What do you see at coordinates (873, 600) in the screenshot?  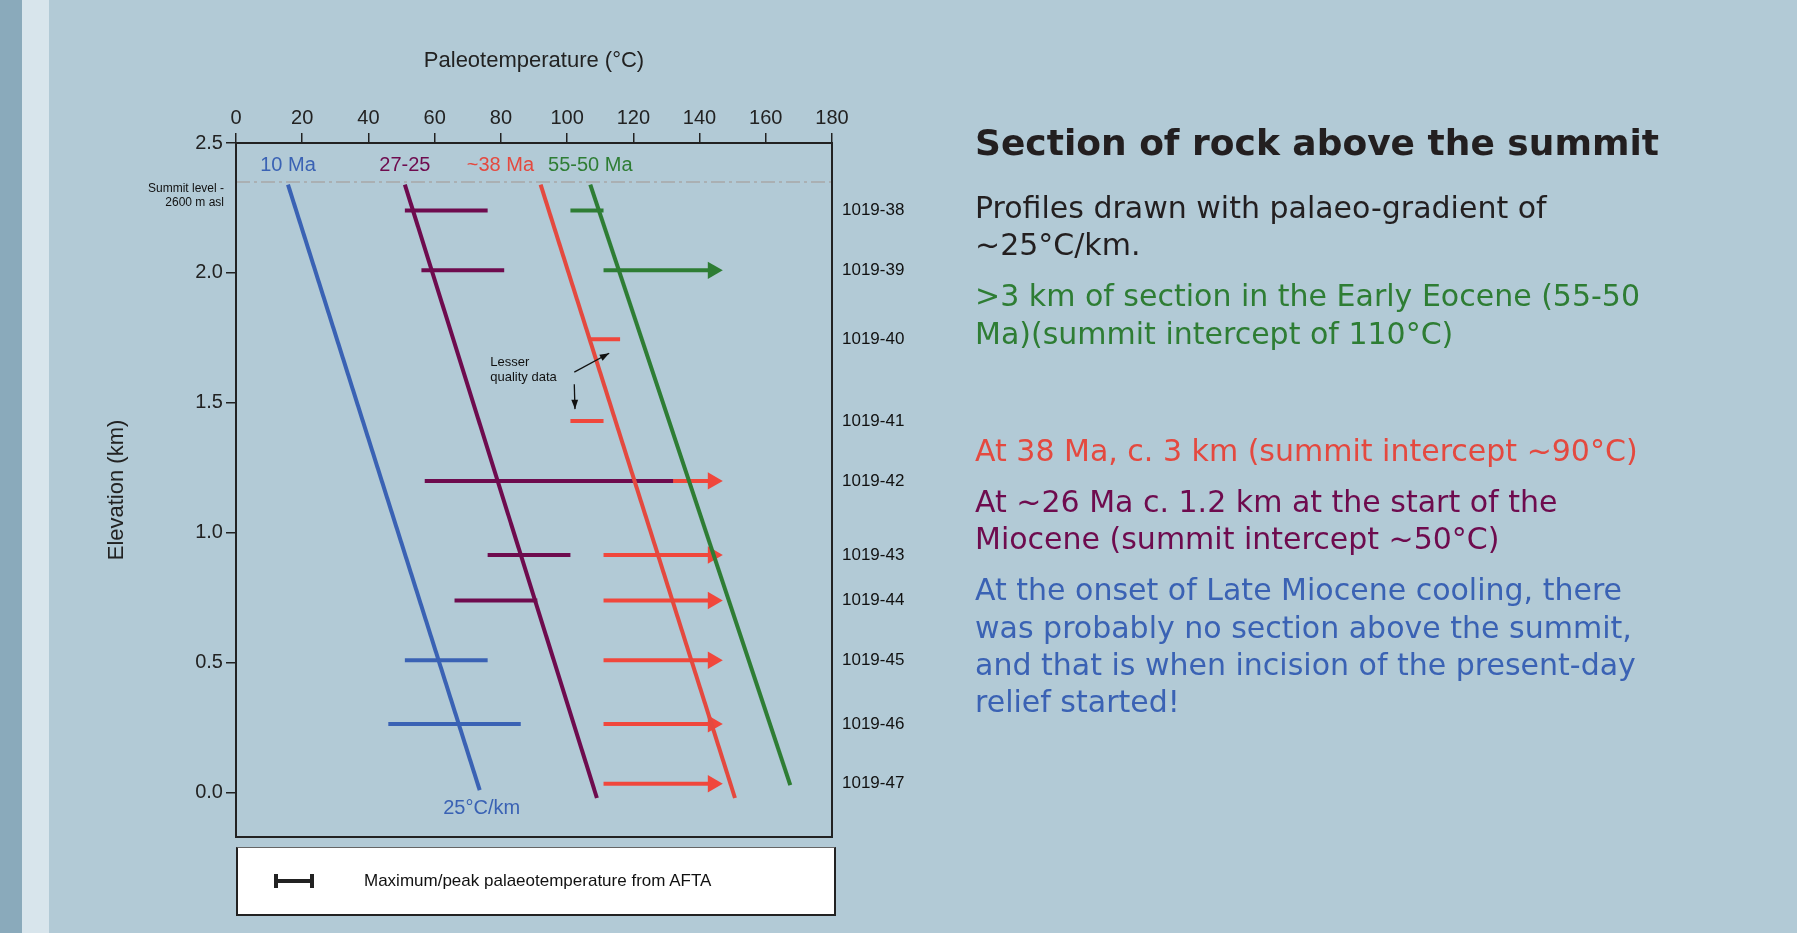 I see `text: 1019-44` at bounding box center [873, 600].